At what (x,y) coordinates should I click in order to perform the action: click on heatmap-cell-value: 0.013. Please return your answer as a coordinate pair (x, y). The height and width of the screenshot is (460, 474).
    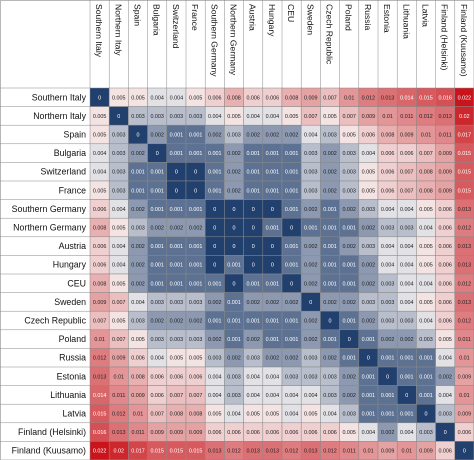
    Looking at the image, I should click on (445, 117).